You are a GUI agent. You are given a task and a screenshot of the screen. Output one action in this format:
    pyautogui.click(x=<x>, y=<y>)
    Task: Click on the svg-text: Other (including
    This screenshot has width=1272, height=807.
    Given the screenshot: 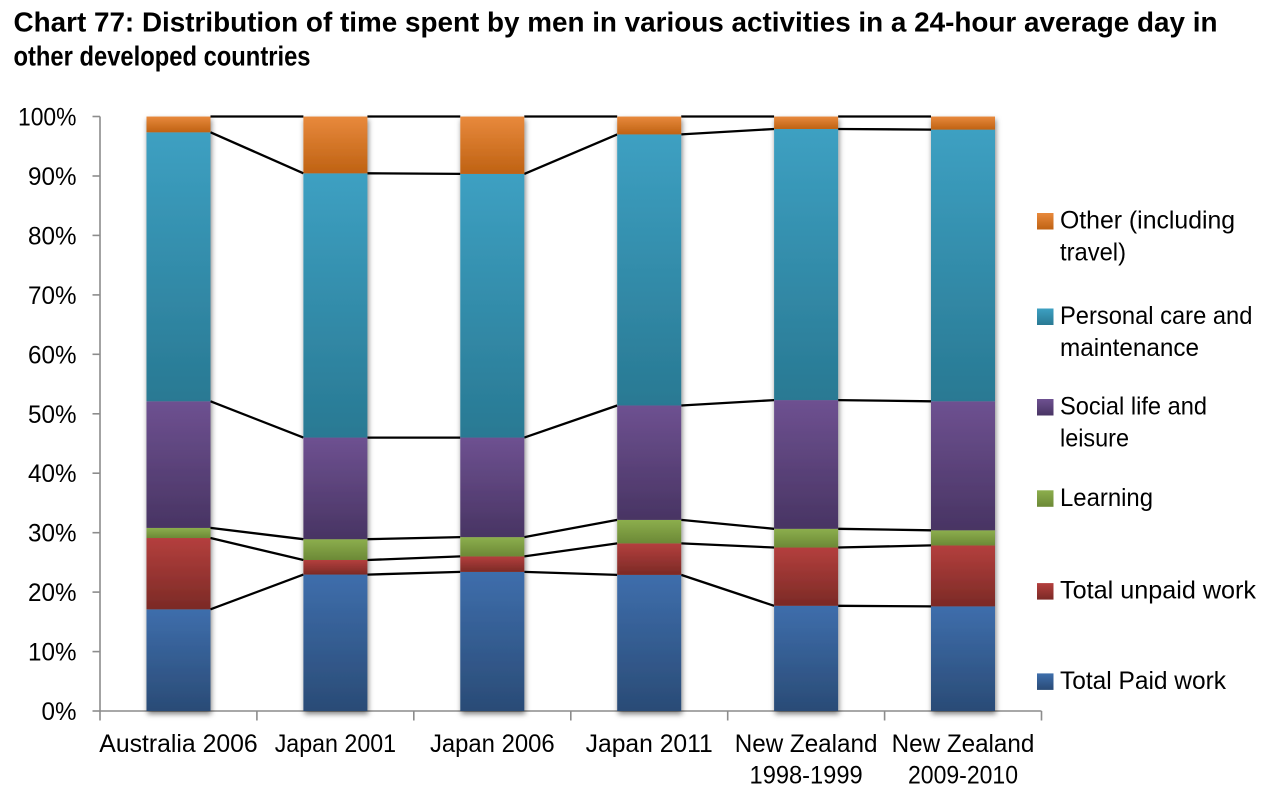 What is the action you would take?
    pyautogui.click(x=1147, y=221)
    